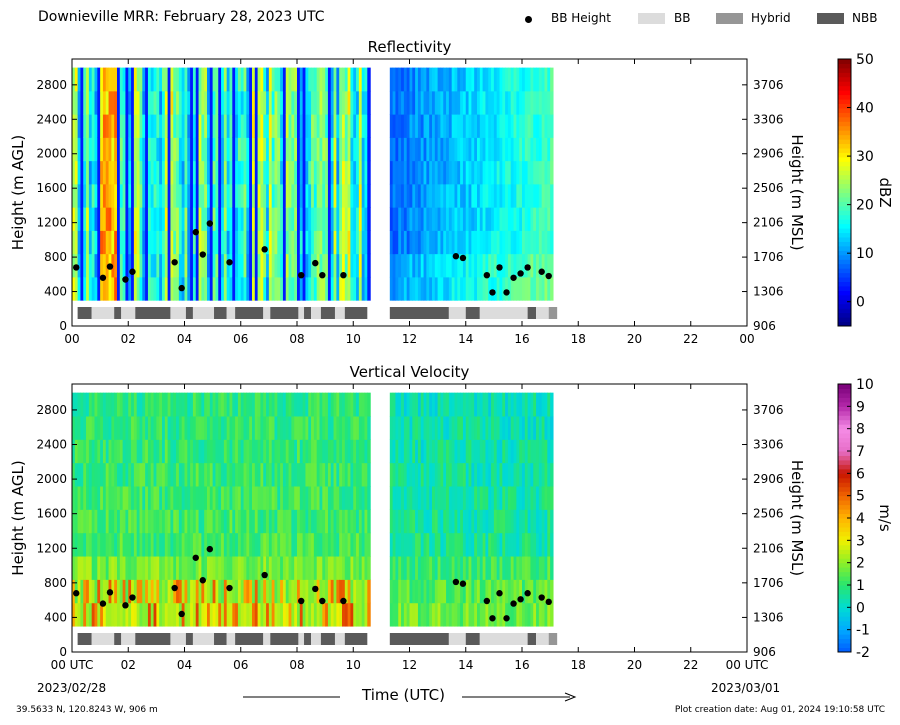  Describe the element at coordinates (184, 665) in the screenshot. I see `x-tick-label: 04` at that location.